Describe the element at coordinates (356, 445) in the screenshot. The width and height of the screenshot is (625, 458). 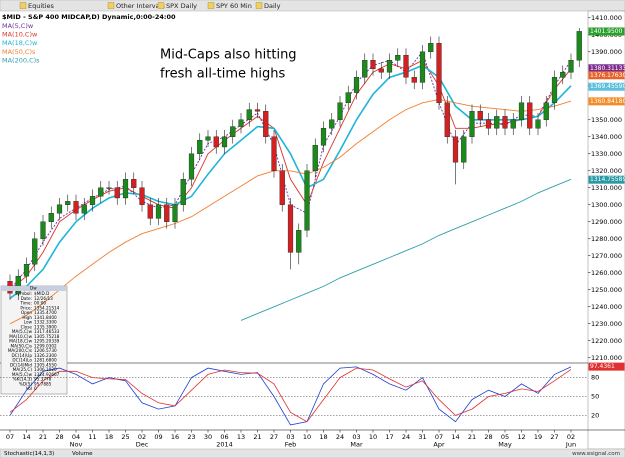
I see `x-month-label: Mar` at that location.